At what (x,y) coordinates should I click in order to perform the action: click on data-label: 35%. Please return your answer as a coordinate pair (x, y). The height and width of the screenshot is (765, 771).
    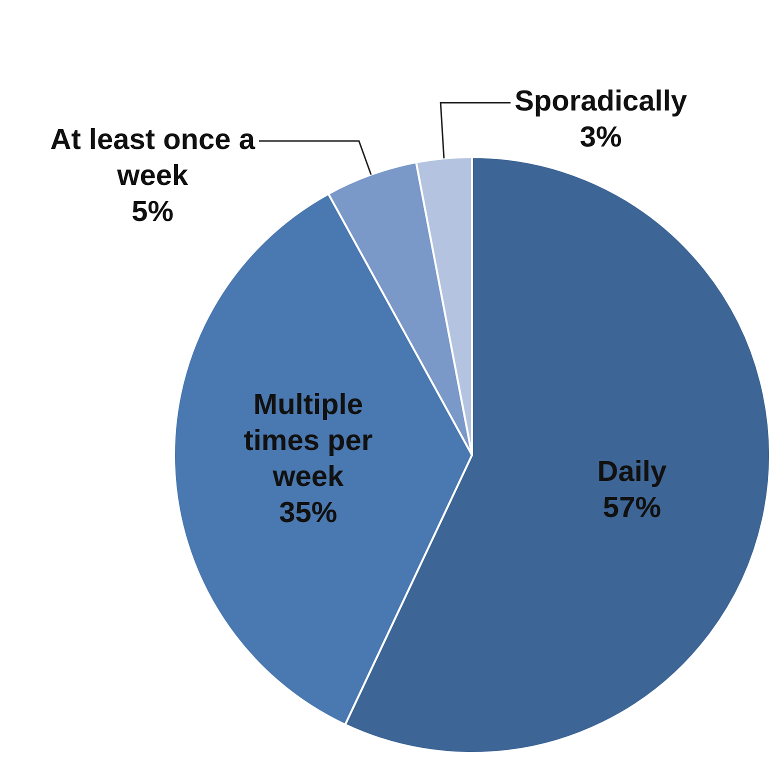
    Looking at the image, I should click on (308, 513).